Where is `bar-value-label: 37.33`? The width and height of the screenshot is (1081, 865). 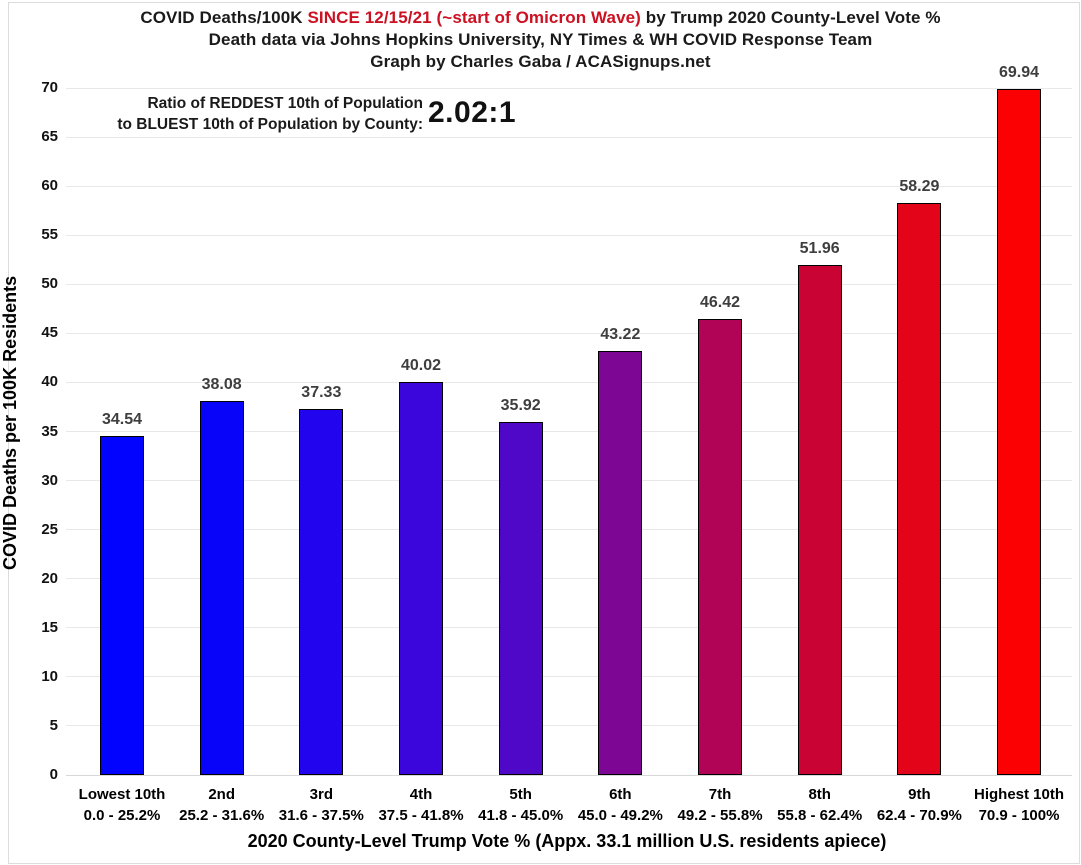 bar-value-label: 37.33 is located at coordinates (321, 392).